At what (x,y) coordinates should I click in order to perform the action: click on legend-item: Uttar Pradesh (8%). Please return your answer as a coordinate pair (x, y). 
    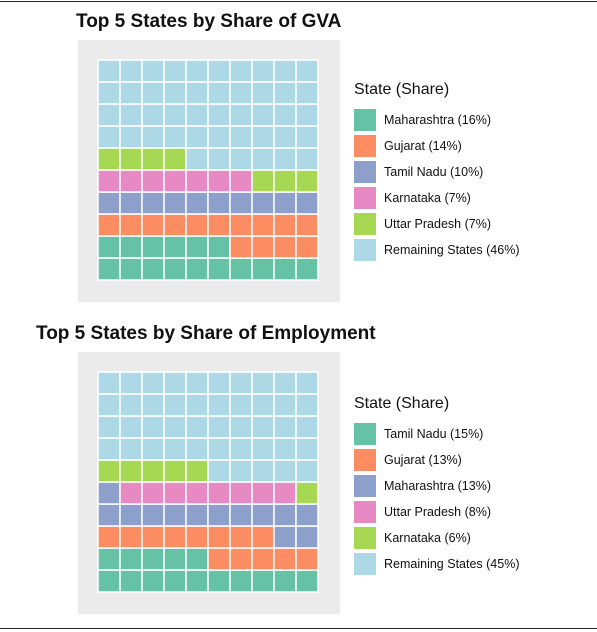
    Looking at the image, I should click on (436, 512).